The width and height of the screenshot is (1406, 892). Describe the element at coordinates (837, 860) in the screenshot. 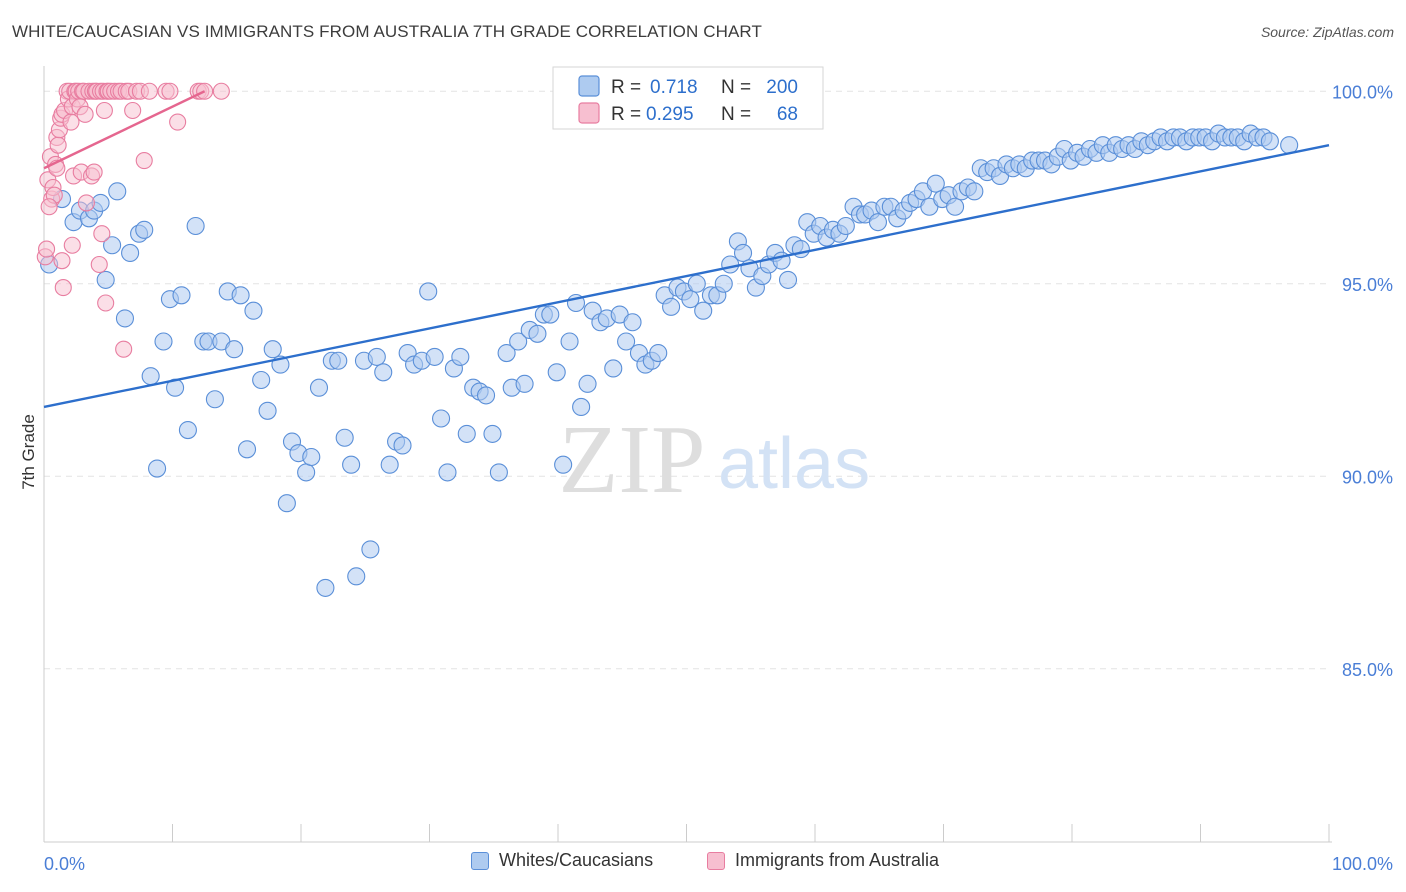

I see `legend-label-immigrants: Immigrants from Australia` at that location.